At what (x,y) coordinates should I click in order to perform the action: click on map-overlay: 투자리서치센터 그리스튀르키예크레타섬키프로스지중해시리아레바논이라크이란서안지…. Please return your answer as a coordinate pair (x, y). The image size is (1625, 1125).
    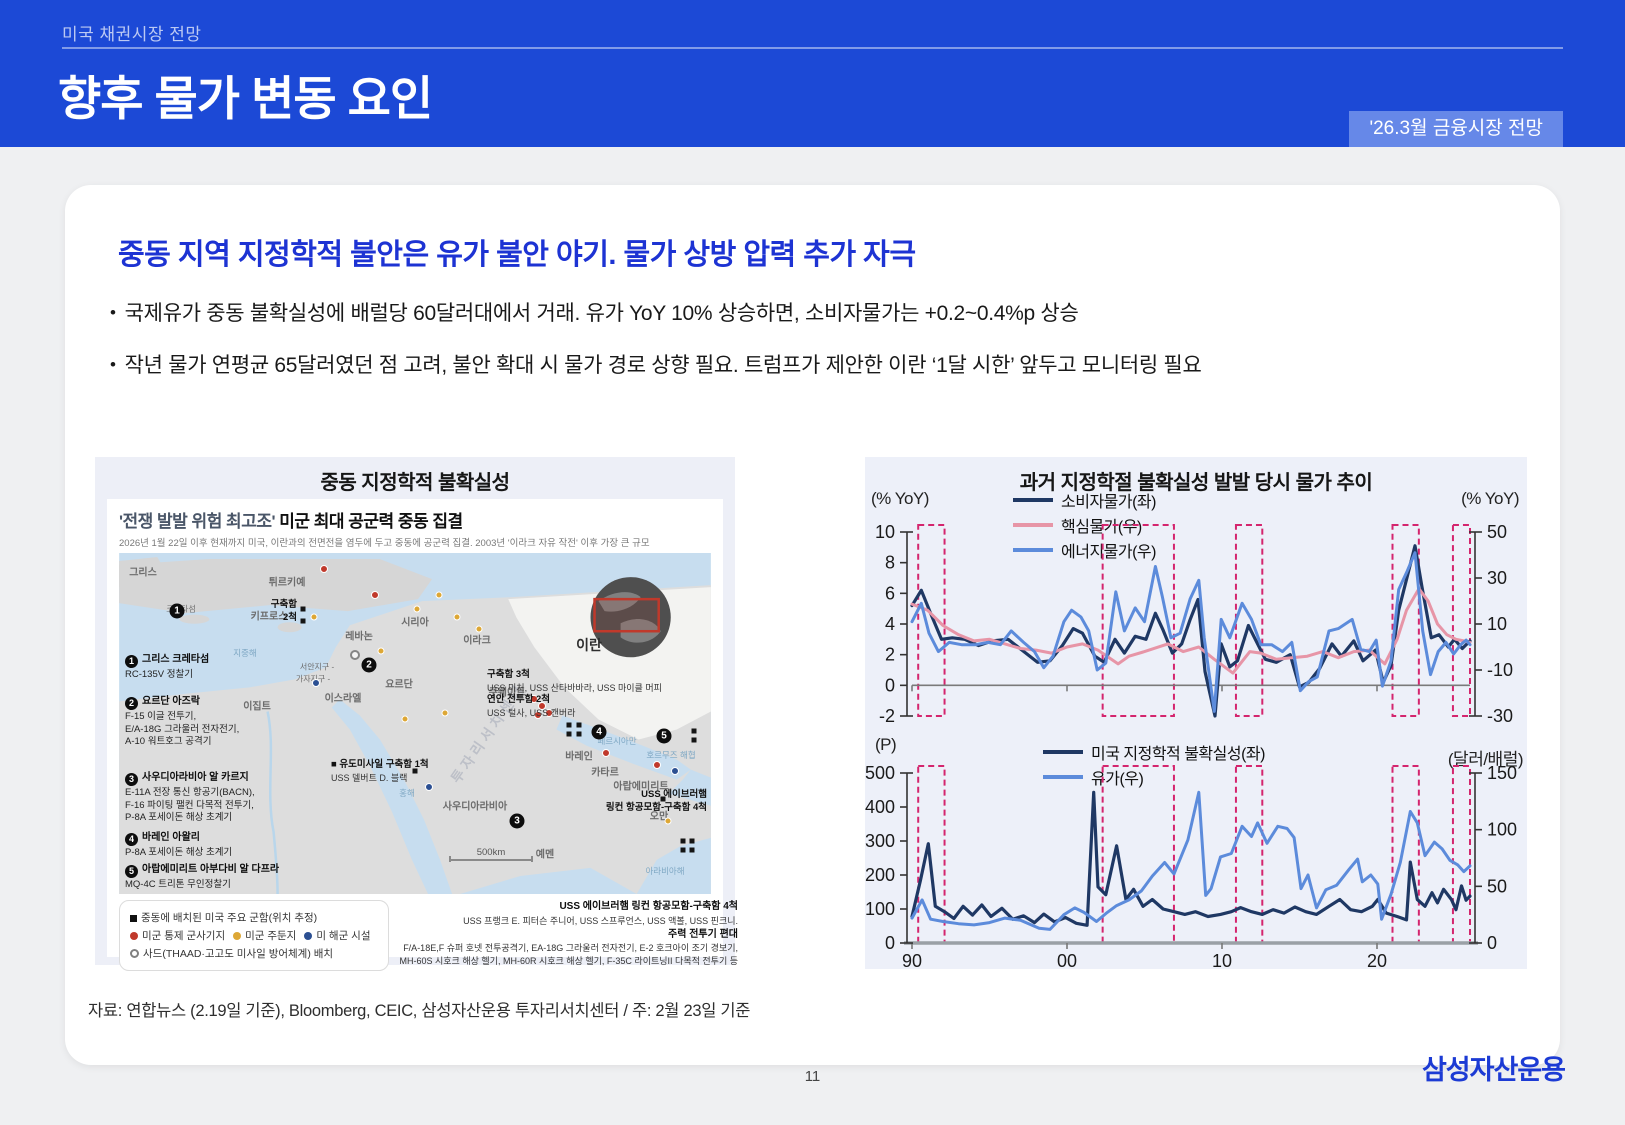
    Looking at the image, I should click on (415, 723).